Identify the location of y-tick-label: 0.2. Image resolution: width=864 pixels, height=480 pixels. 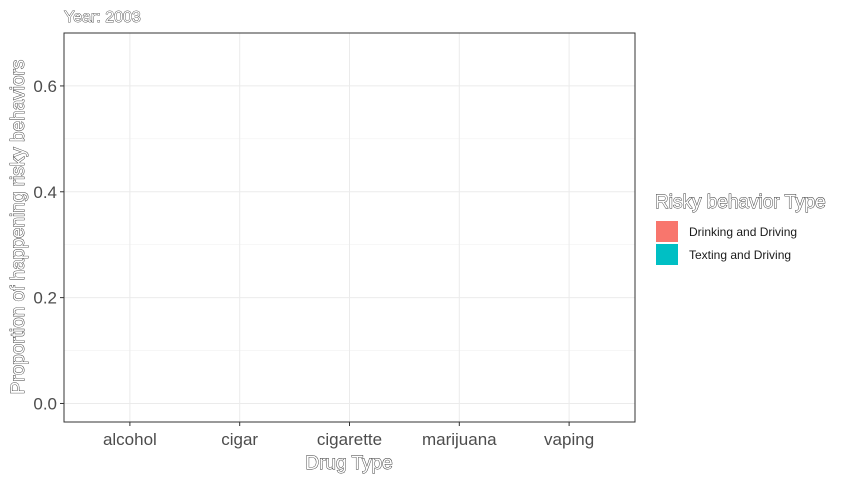
(45, 298).